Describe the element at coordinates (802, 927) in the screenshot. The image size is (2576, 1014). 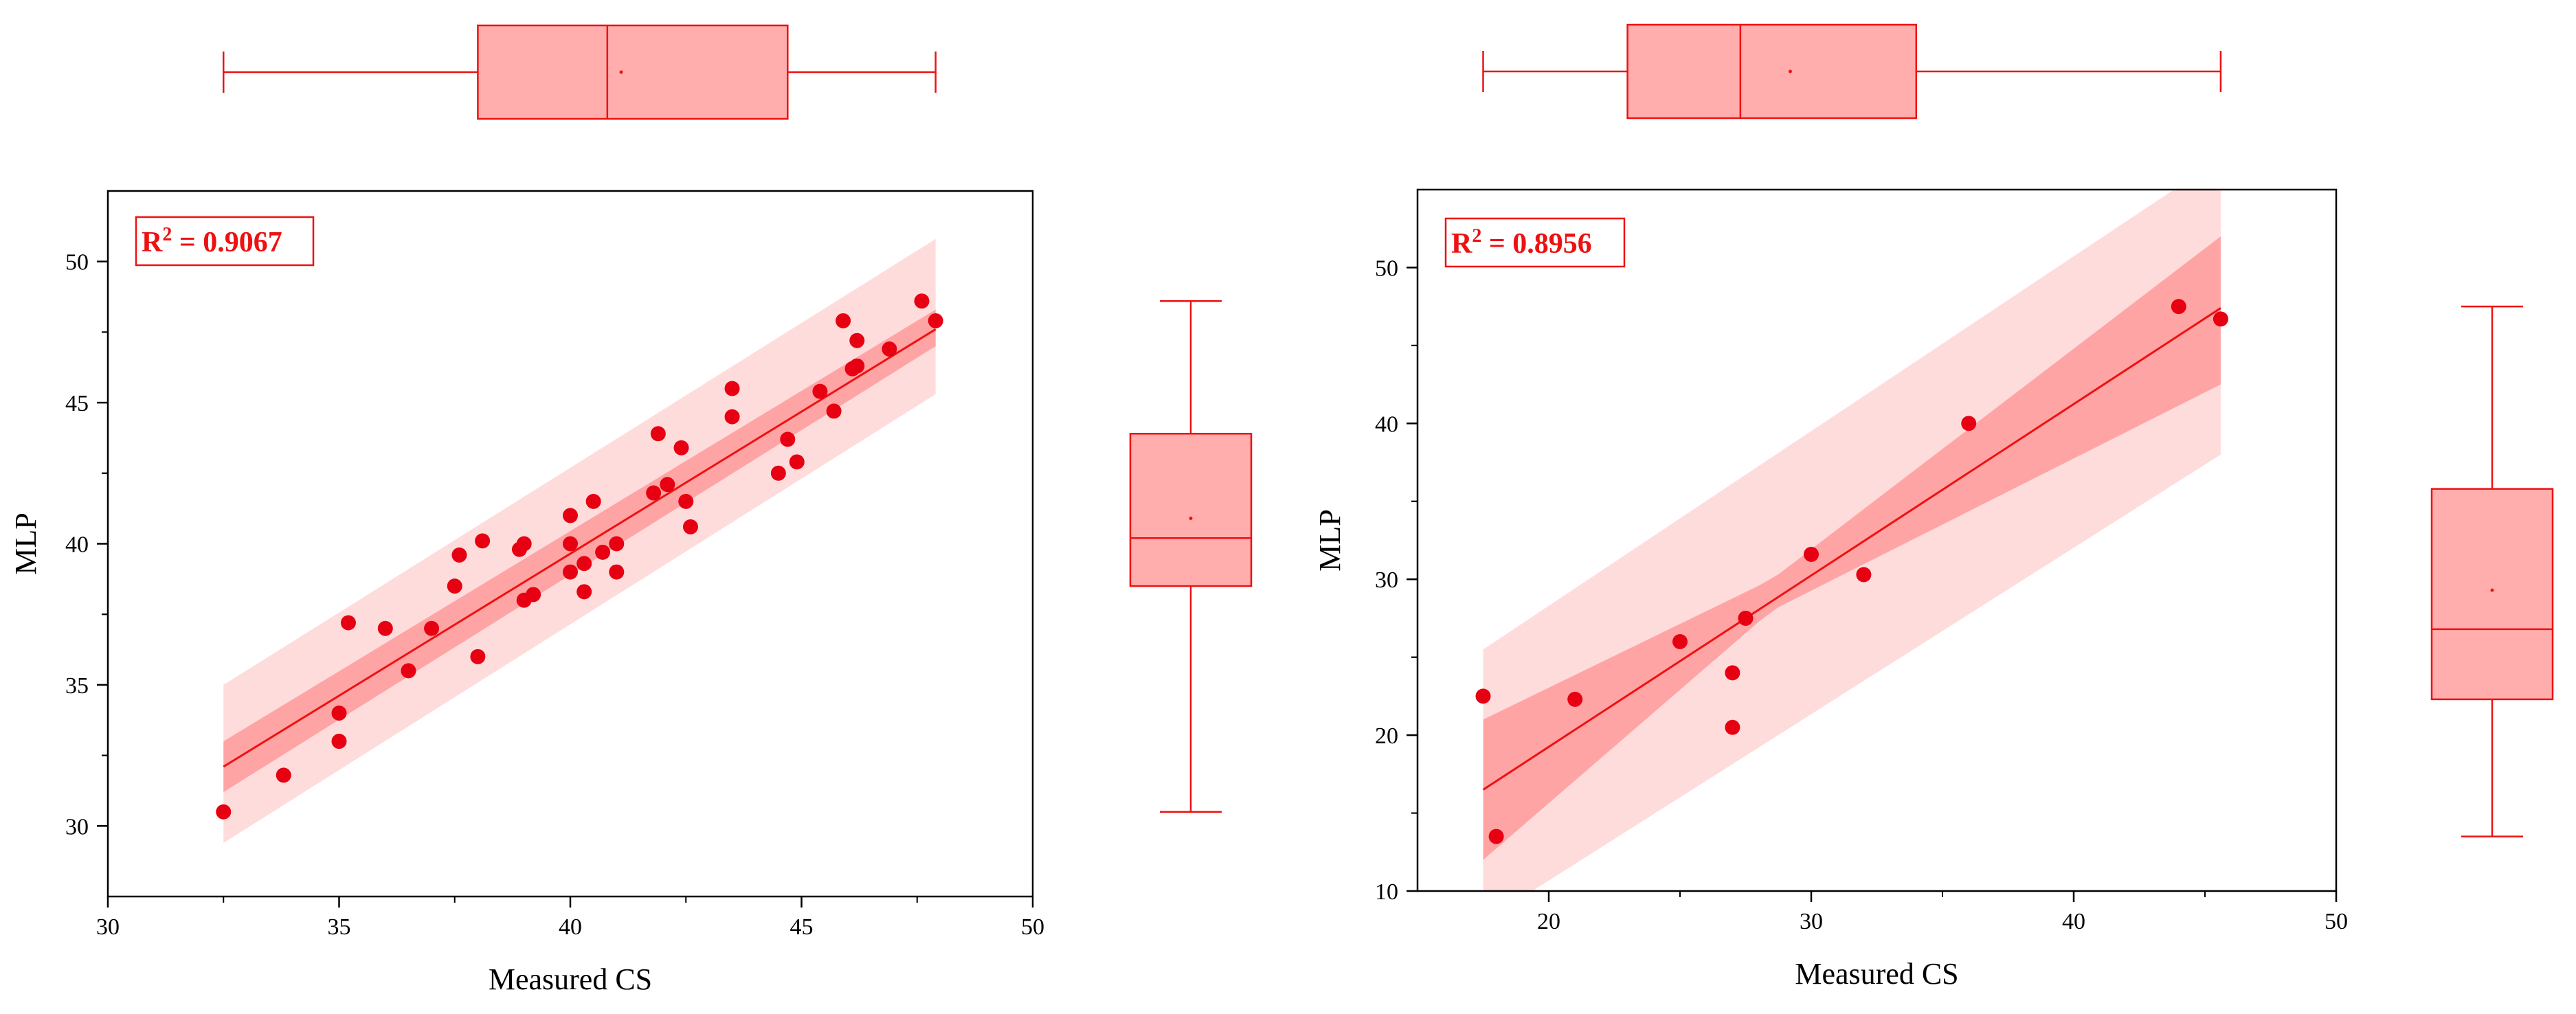
I see `x-tick-label: 45` at that location.